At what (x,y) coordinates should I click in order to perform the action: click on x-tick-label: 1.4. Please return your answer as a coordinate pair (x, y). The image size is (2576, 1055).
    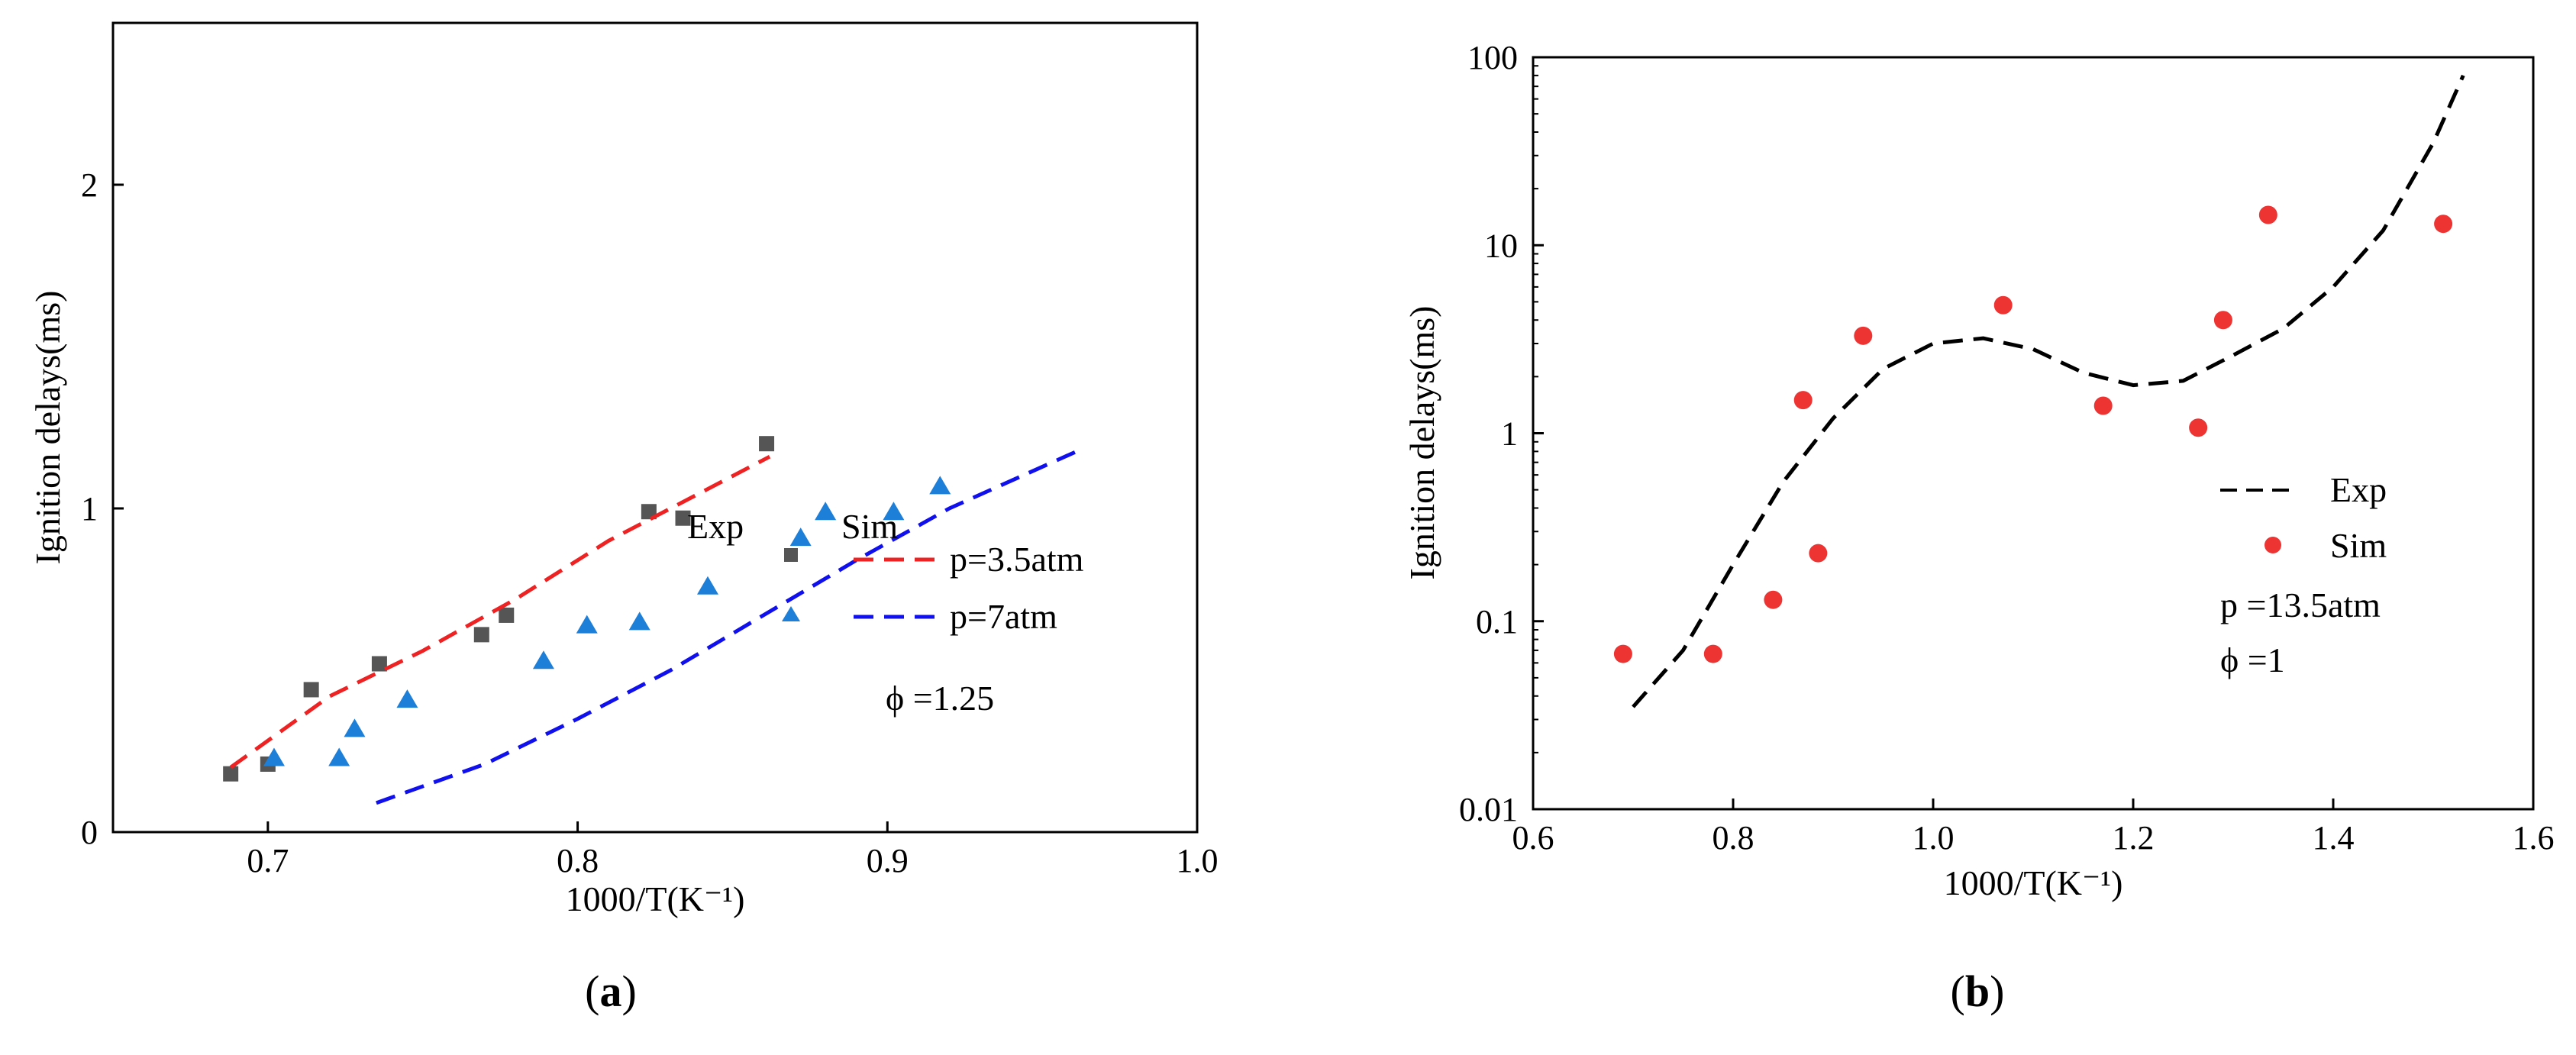
    Looking at the image, I should click on (2334, 838).